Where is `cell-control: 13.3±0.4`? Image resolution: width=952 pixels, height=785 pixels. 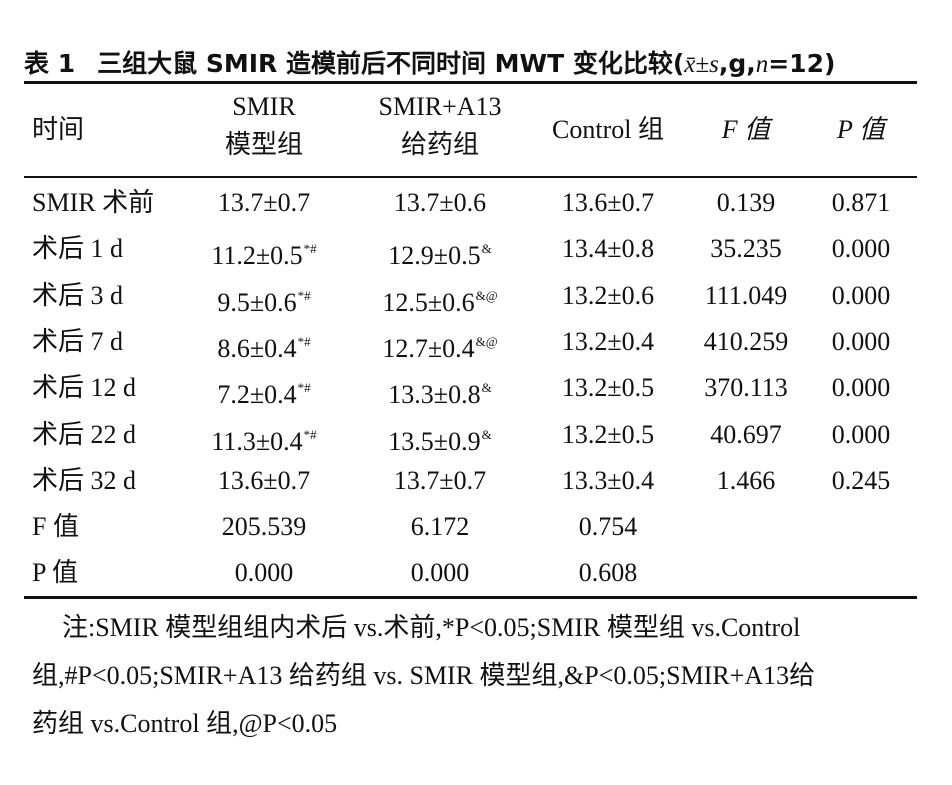 cell-control: 13.3±0.4 is located at coordinates (608, 480).